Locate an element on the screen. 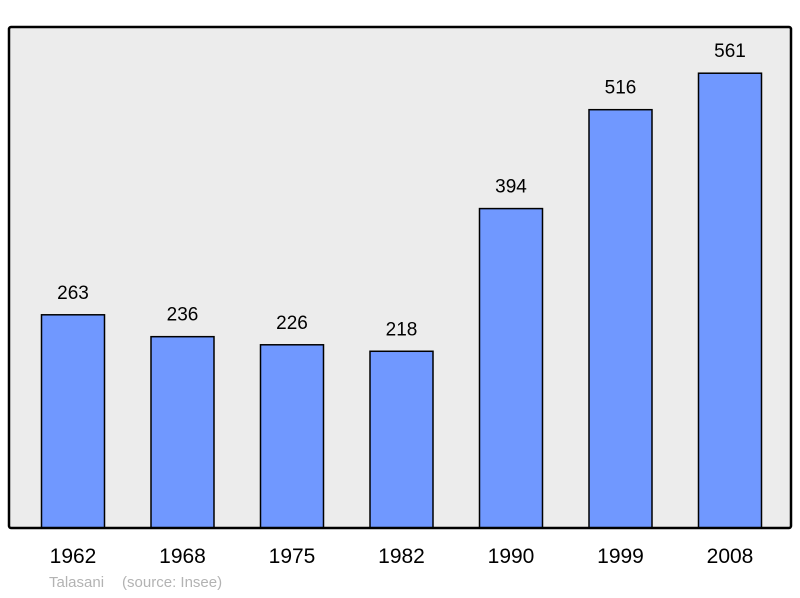 The image size is (800, 598). data-label: 218 is located at coordinates (402, 329).